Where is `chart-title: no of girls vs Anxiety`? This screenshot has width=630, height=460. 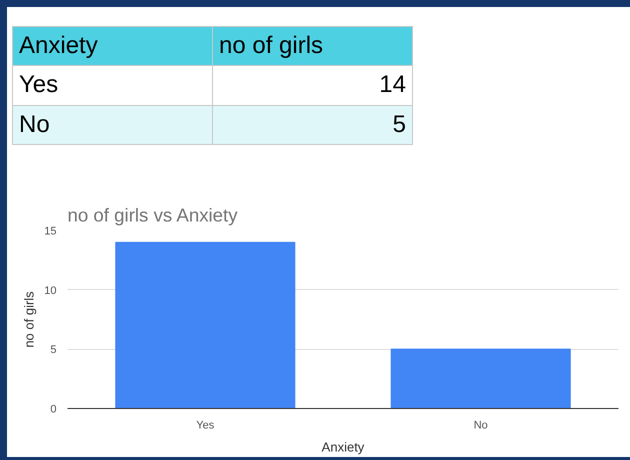
chart-title: no of girls vs Anxiety is located at coordinates (153, 215).